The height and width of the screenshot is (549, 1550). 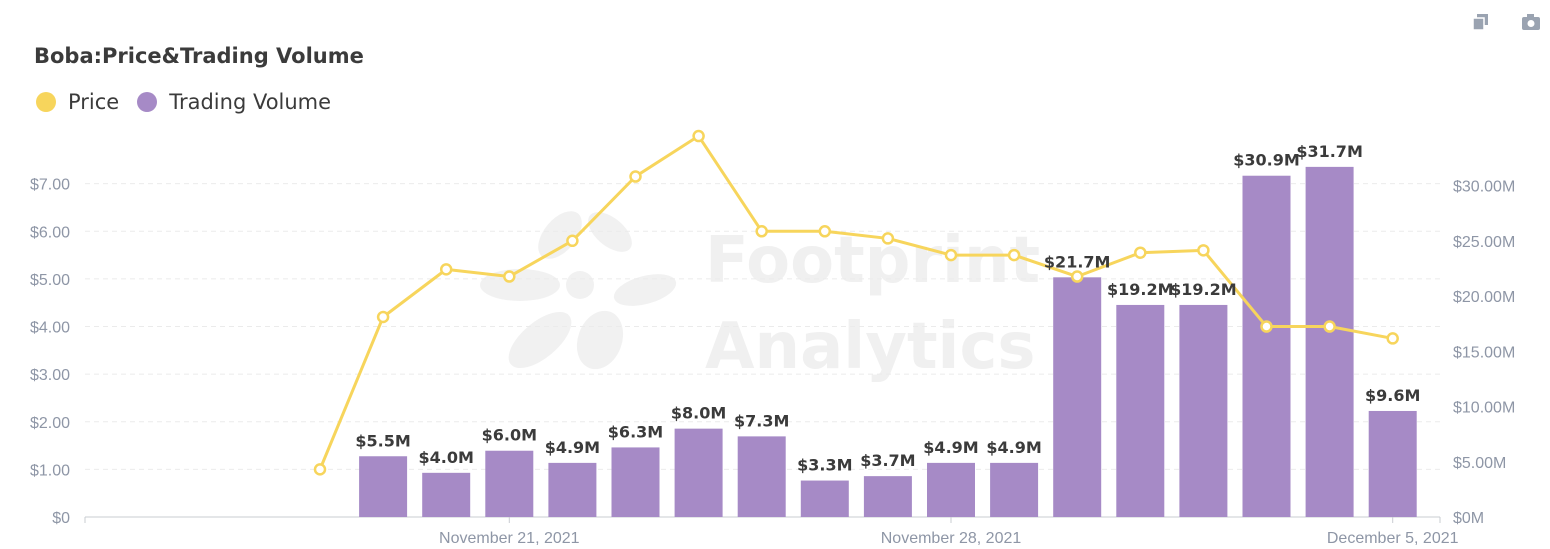 I want to click on y-left-tick-label: $5.00, so click(x=50, y=280).